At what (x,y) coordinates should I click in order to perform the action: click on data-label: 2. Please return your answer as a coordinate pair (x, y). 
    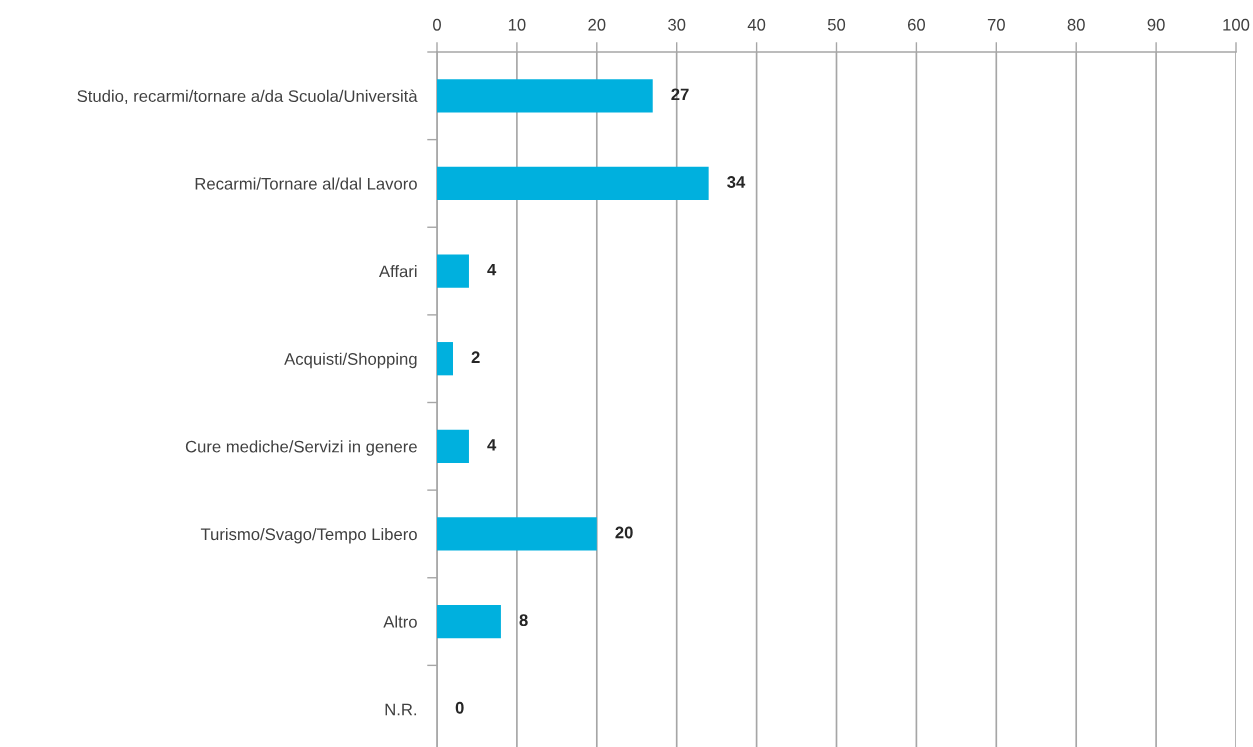
    Looking at the image, I should click on (475, 357).